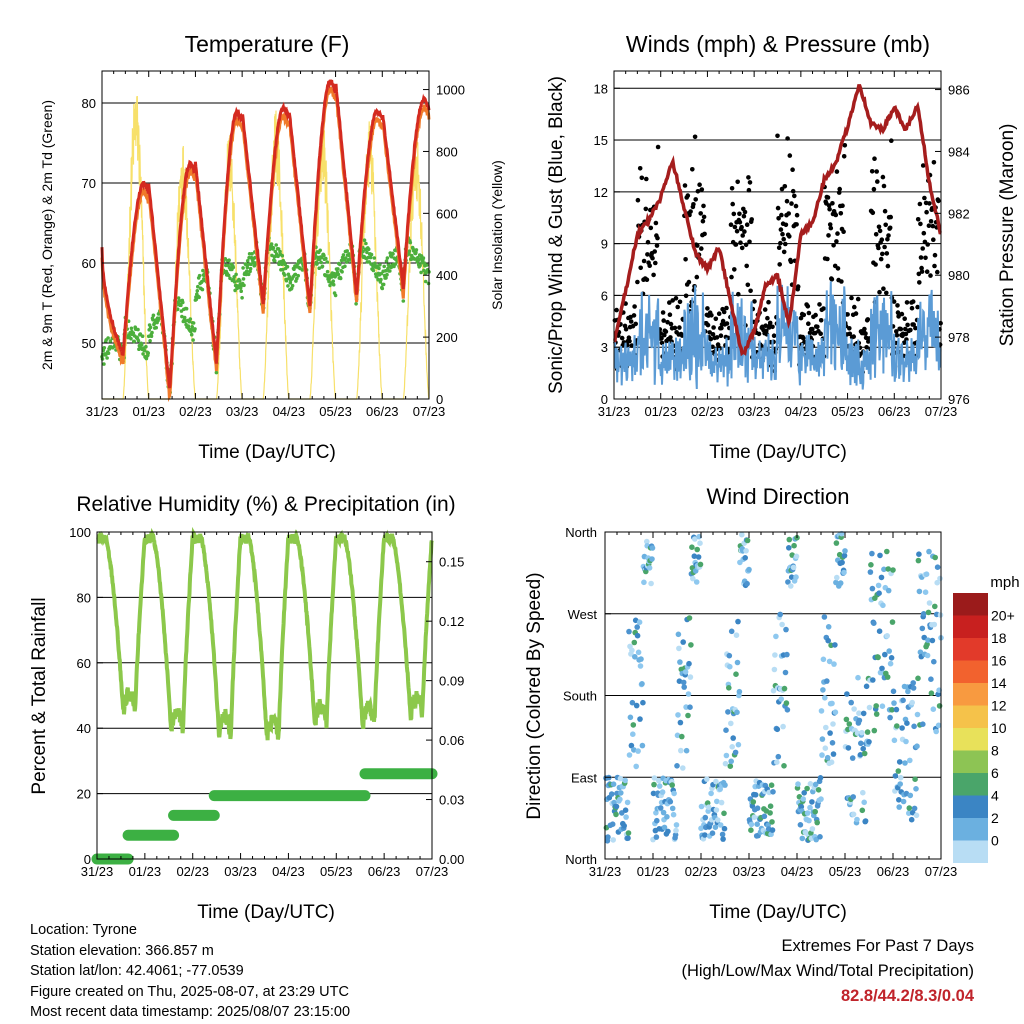  Describe the element at coordinates (145, 871) in the screenshot. I see `humidity-xtick-label: 01/23` at that location.